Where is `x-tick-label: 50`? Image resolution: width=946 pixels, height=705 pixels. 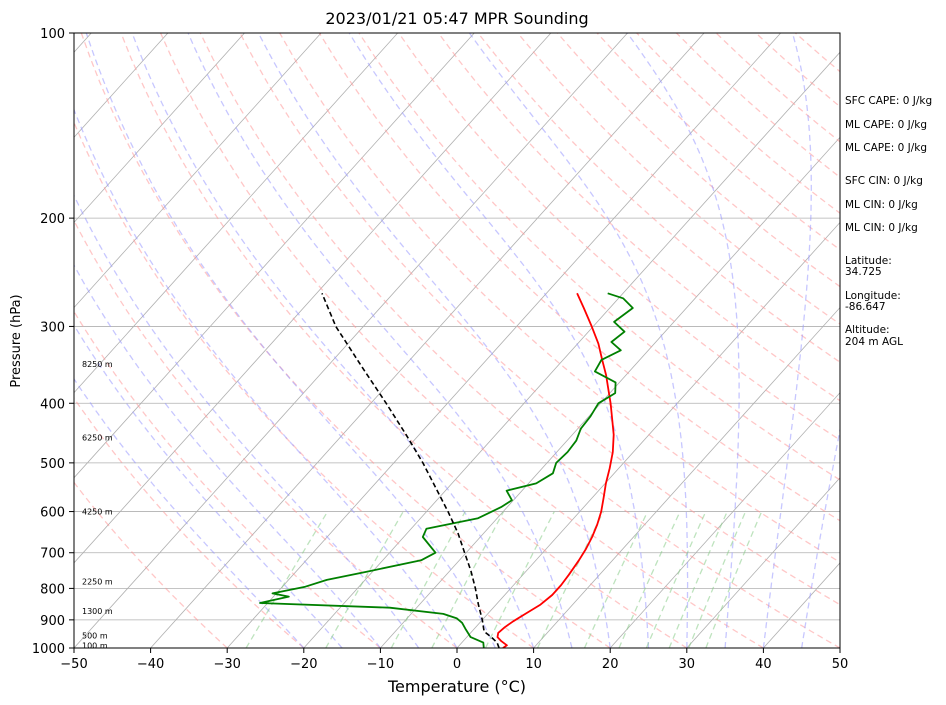
x-tick-label: 50 is located at coordinates (840, 664).